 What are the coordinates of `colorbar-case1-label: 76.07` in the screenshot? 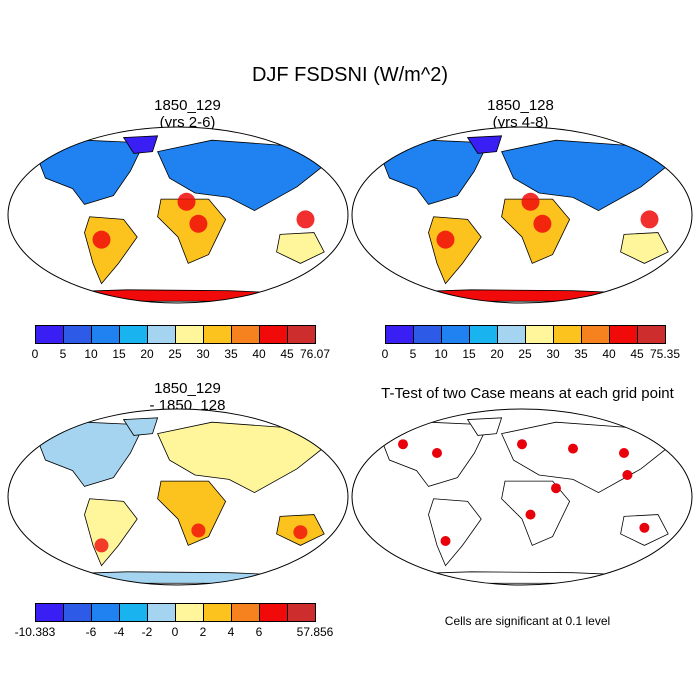 It's located at (315, 354).